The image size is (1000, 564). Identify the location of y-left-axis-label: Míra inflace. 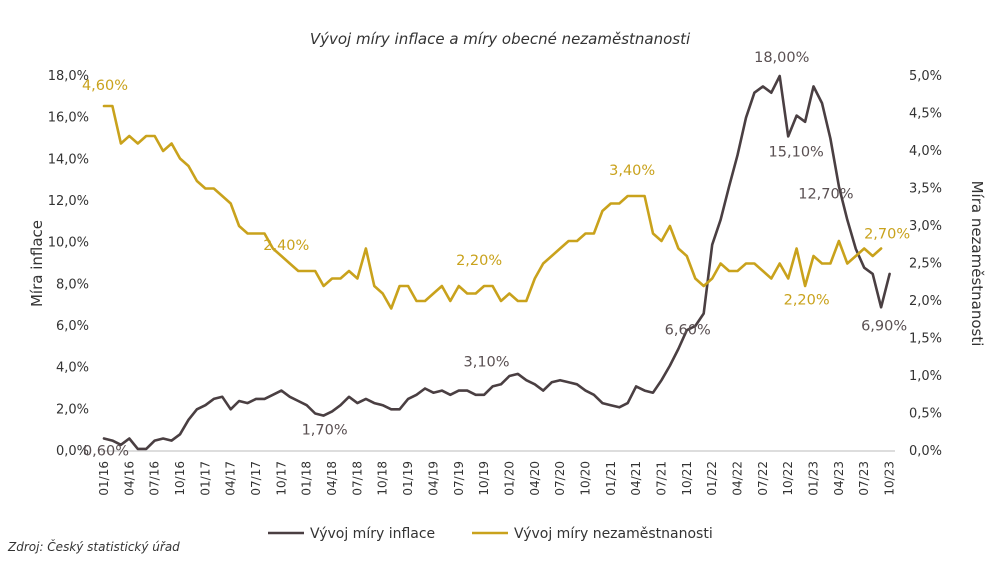
(37, 263).